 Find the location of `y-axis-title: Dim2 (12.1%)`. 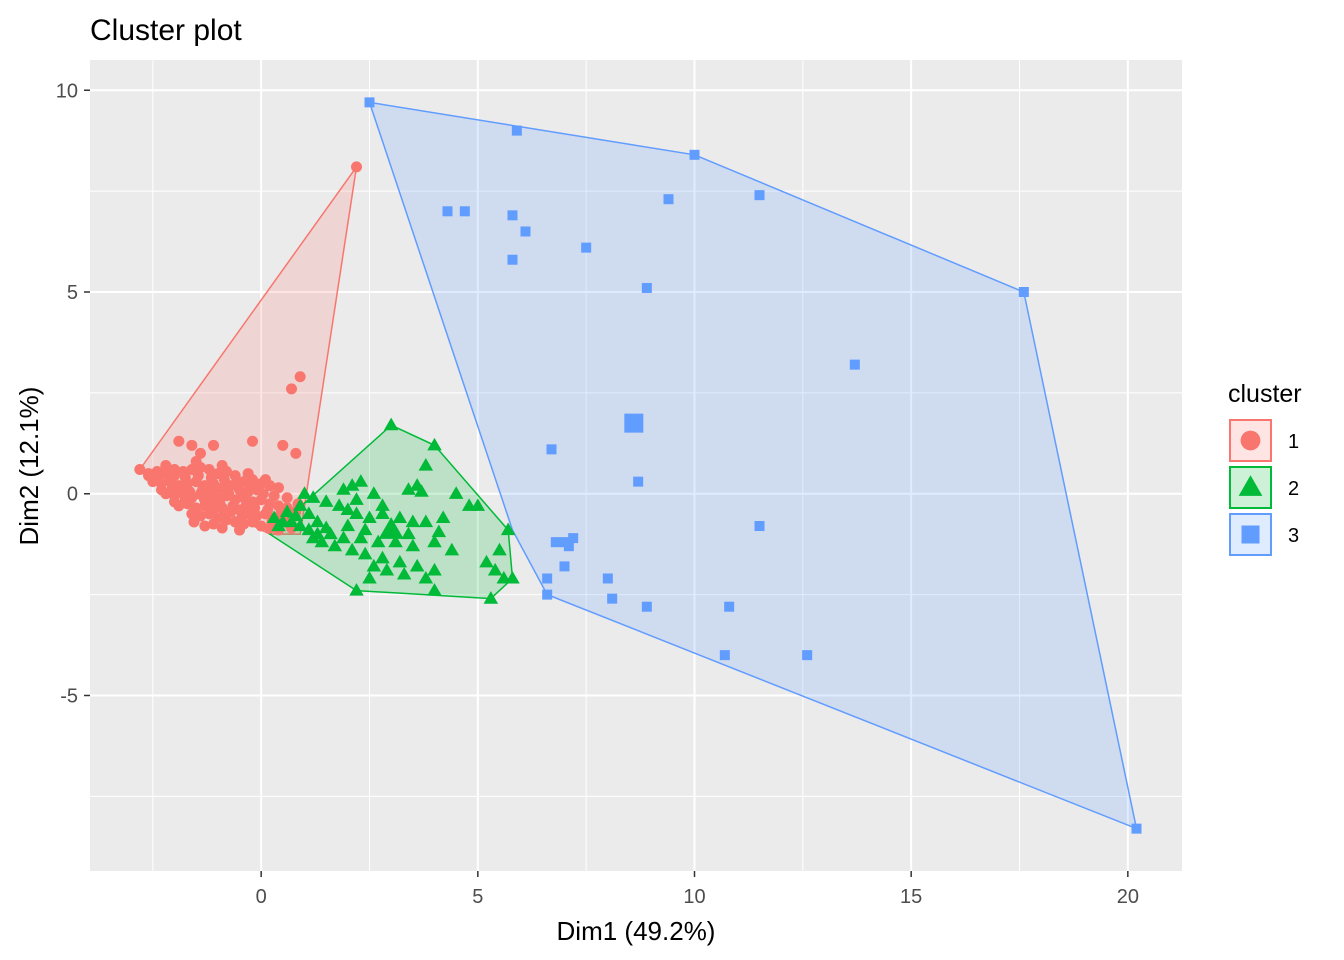

y-axis-title: Dim2 (12.1%) is located at coordinates (29, 466).